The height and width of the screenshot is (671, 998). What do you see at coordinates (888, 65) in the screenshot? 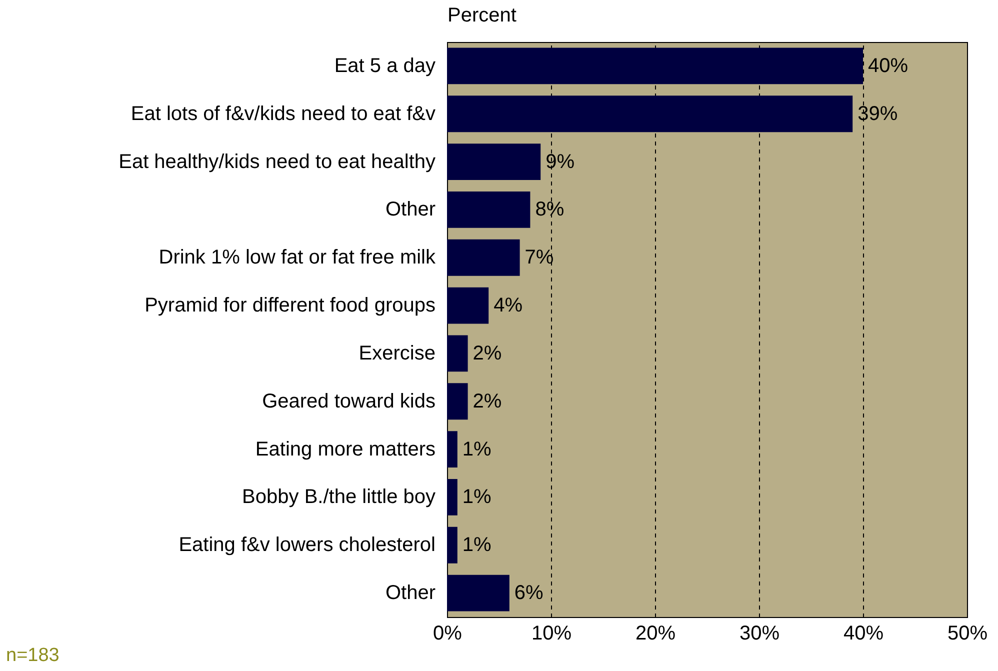
I see `data-label: 40%` at bounding box center [888, 65].